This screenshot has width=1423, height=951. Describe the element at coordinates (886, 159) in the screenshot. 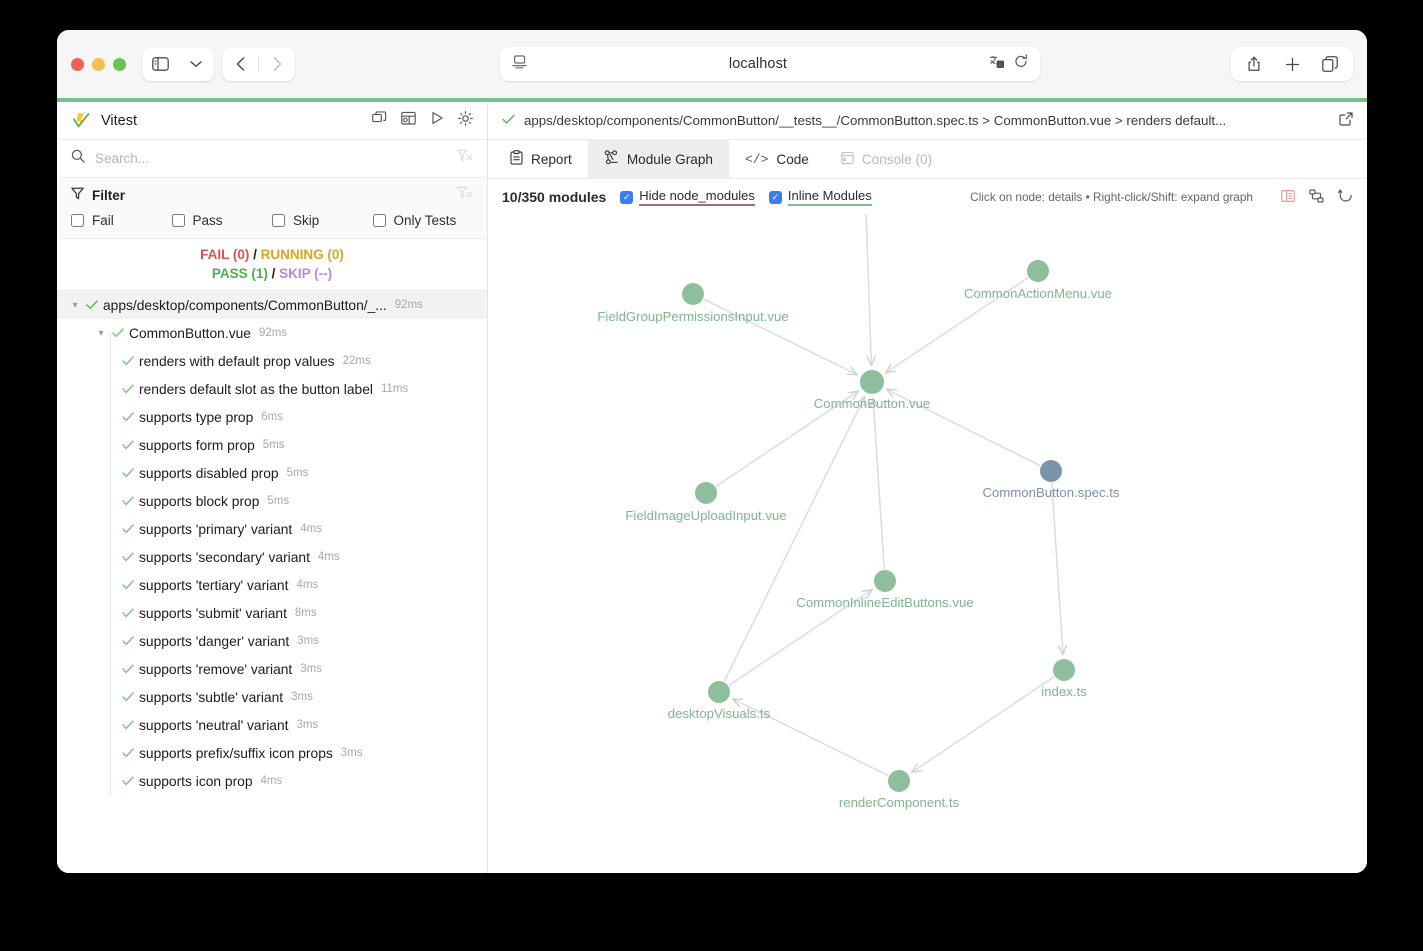

I see `tab-console: Console (0)` at that location.